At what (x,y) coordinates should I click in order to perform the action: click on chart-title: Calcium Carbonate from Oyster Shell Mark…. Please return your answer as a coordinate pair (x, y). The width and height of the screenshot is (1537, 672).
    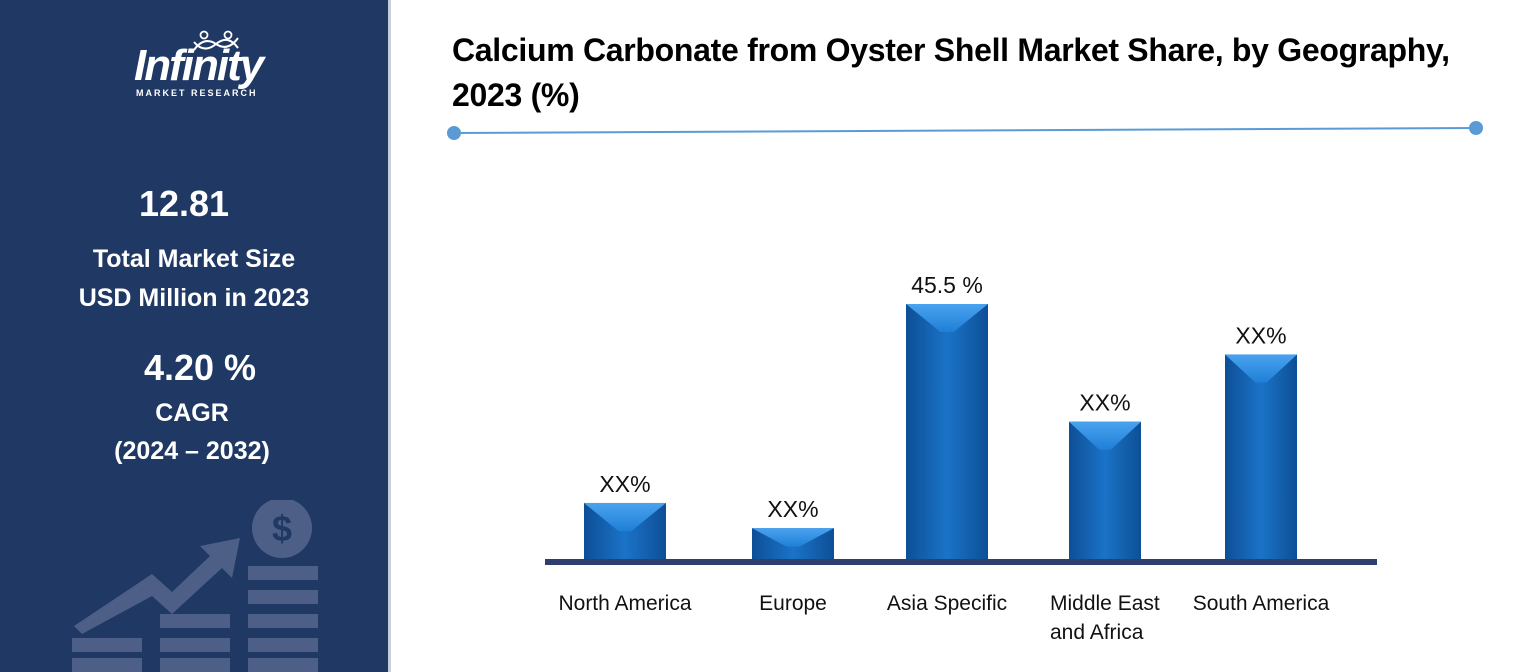
    Looking at the image, I should click on (951, 72).